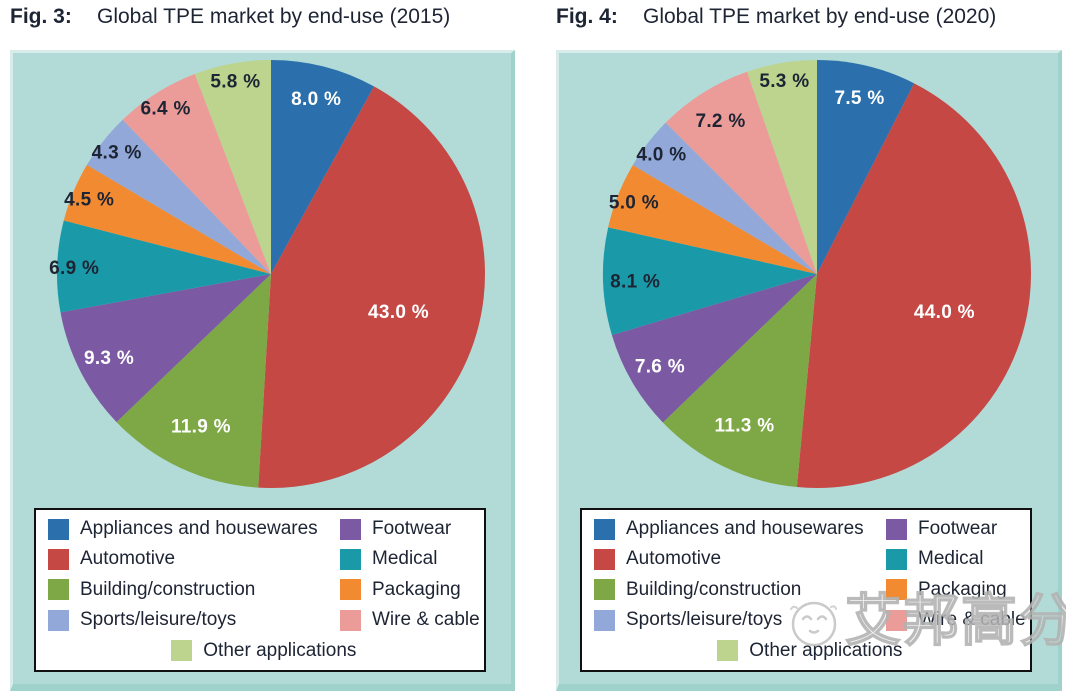 This screenshot has height=691, width=1066. Describe the element at coordinates (660, 367) in the screenshot. I see `slice-label-footwear: 7.6 %` at that location.